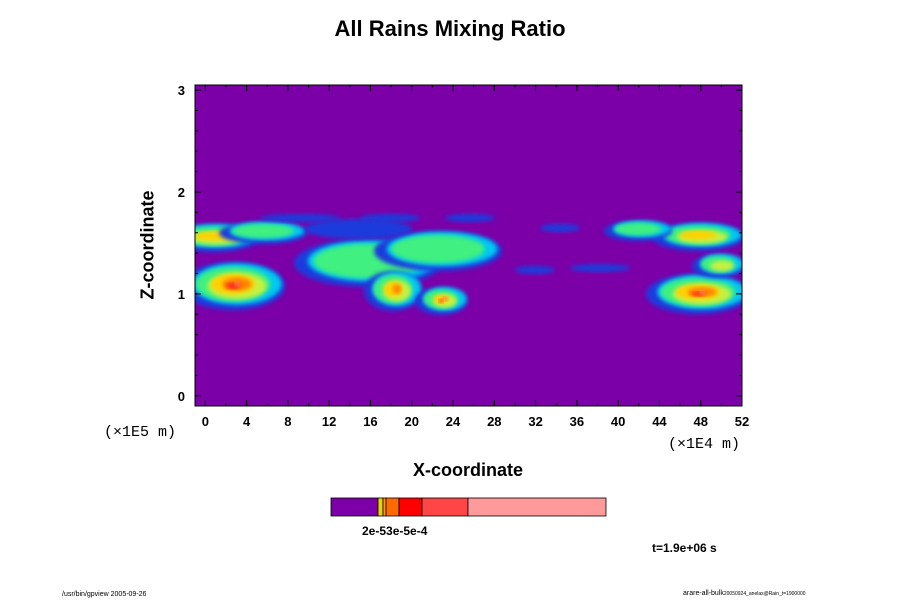 The height and width of the screenshot is (600, 900). I want to click on y-tick-label: 2, so click(181, 192).